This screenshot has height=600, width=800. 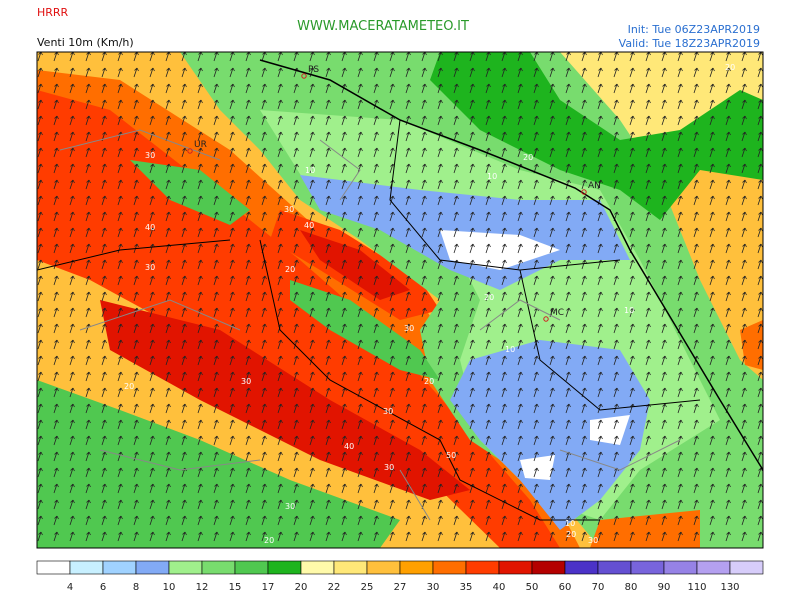 What do you see at coordinates (85, 42) in the screenshot?
I see `field-name: Venti 10m (Km/h)` at bounding box center [85, 42].